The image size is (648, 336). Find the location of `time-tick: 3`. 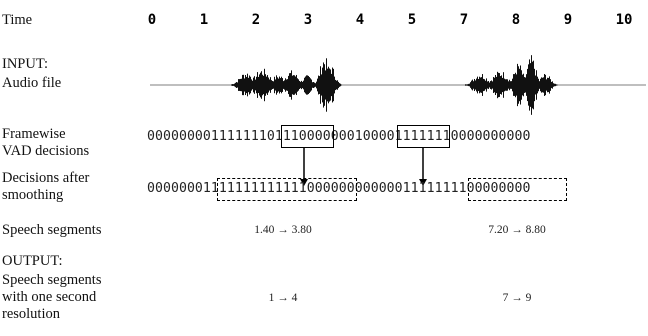

time-tick: 3 is located at coordinates (308, 20).